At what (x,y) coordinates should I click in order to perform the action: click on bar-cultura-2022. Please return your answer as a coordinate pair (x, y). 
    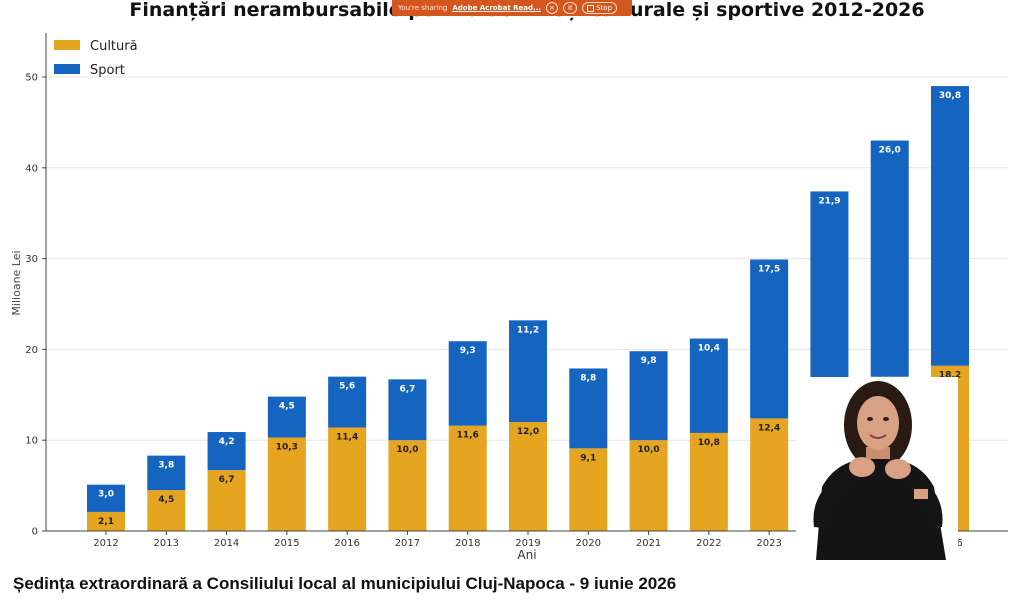
    Looking at the image, I should click on (708, 481).